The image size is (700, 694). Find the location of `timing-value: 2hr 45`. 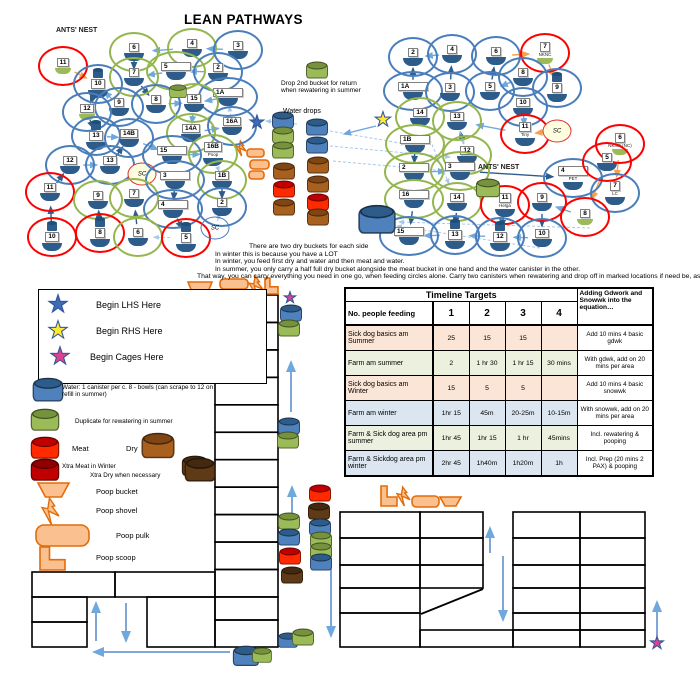

timing-value: 2hr 45 is located at coordinates (451, 463).